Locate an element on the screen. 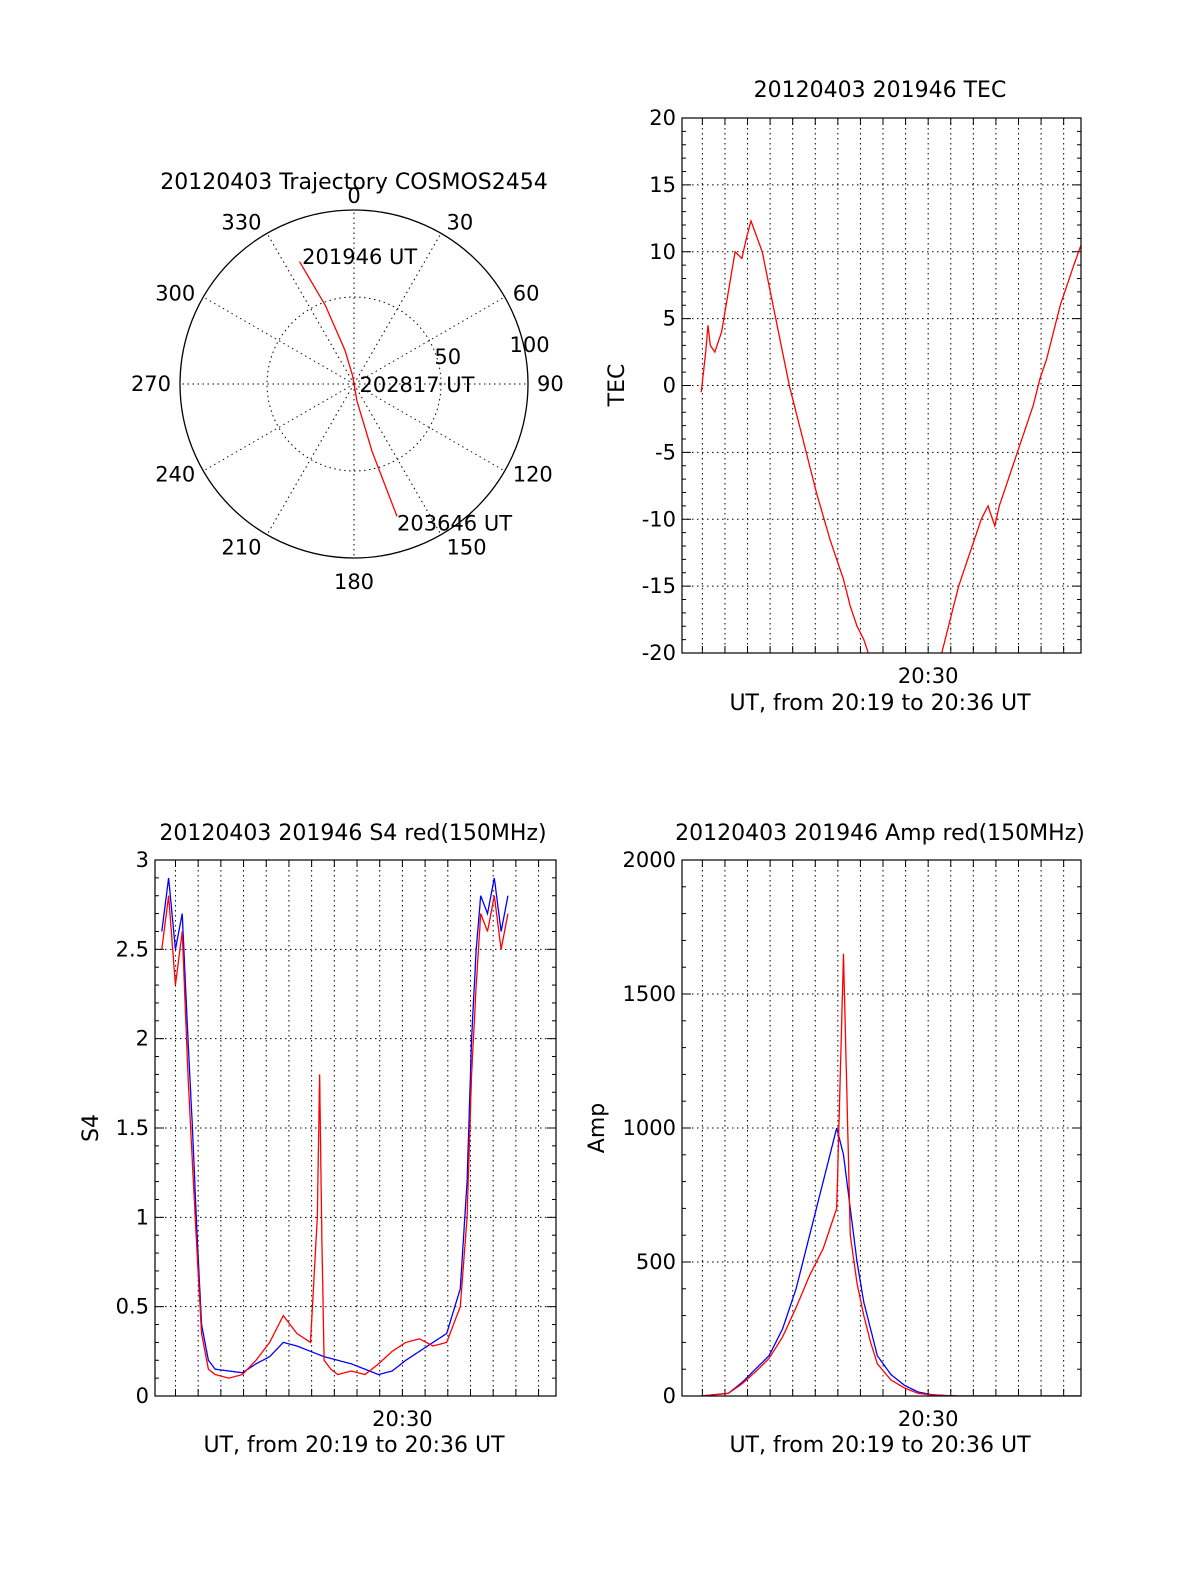  amp-plot-frame is located at coordinates (881, 1128).